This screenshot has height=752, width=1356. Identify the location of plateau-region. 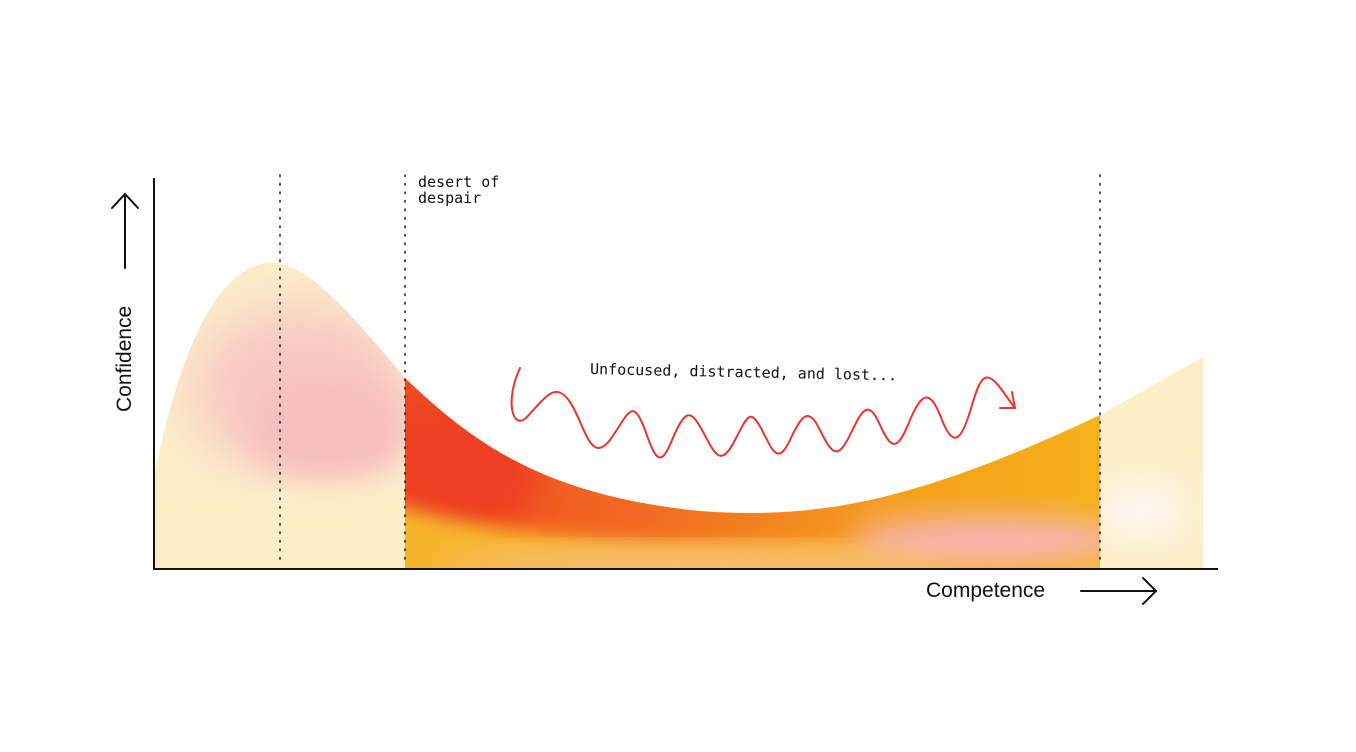
(1151, 462).